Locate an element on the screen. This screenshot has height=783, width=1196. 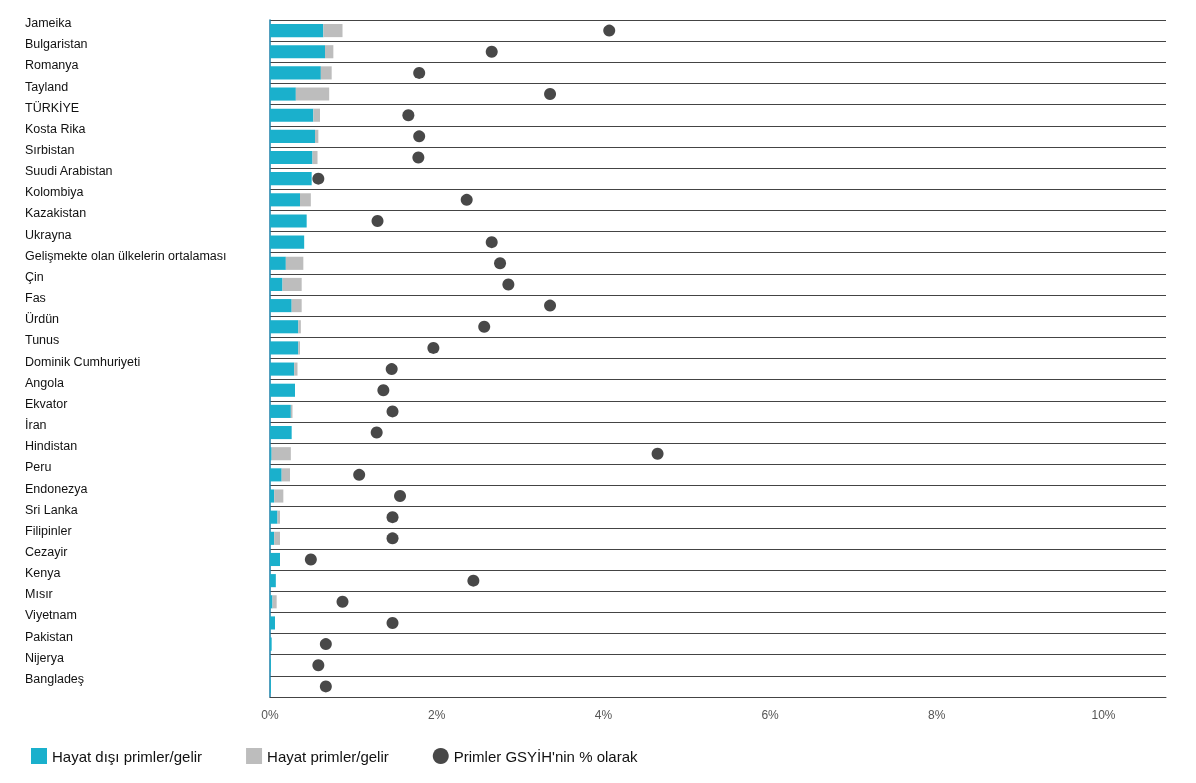
x-tick-label: 6% is located at coordinates (770, 715).